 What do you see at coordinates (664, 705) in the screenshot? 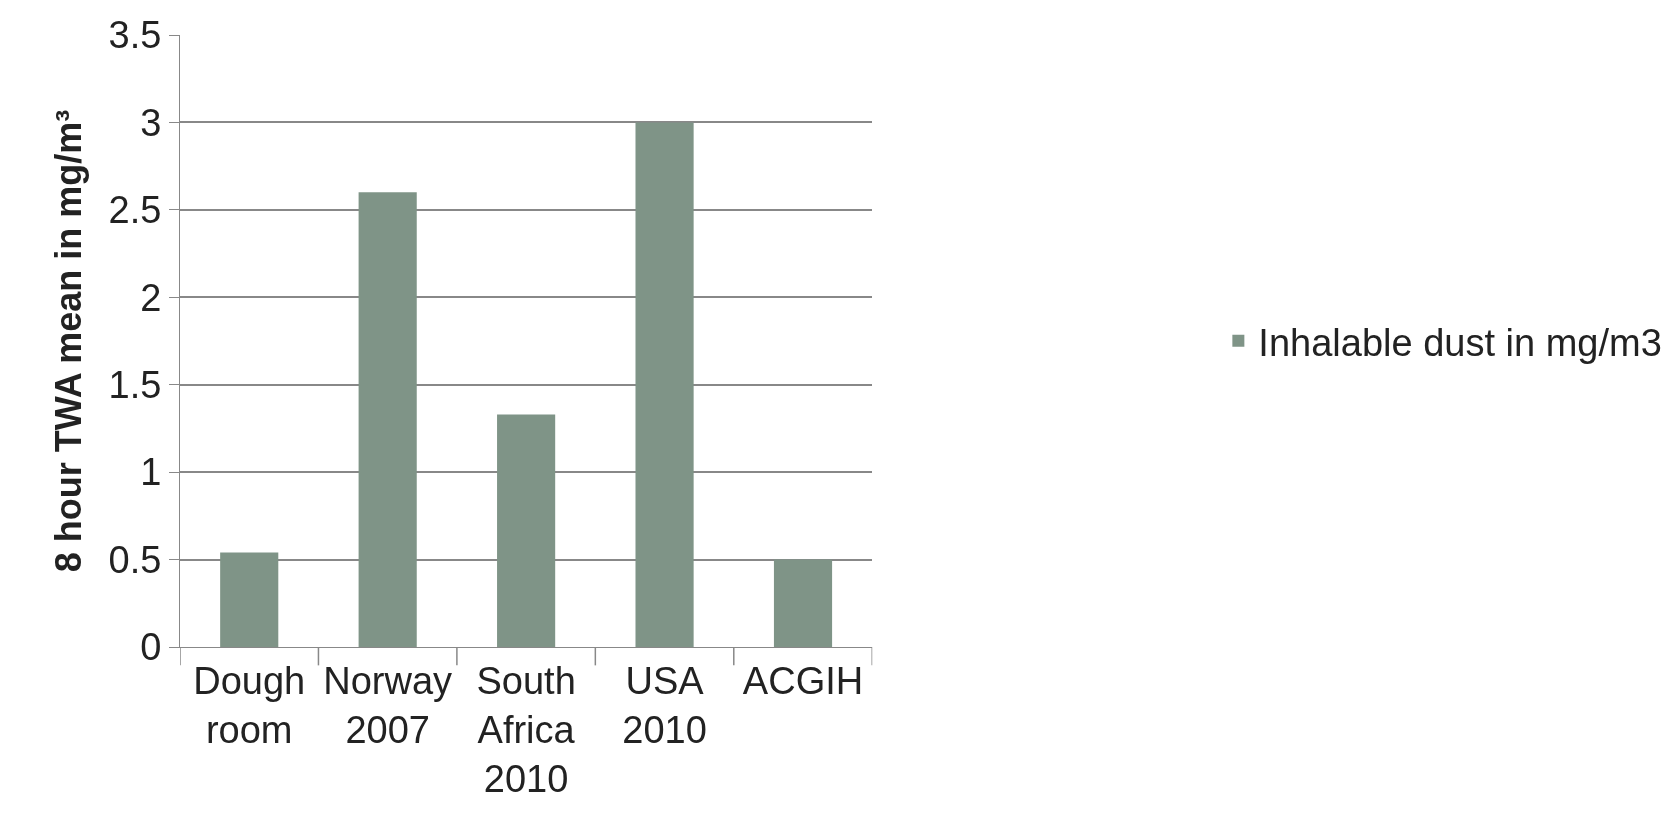
I see `x-tick-label: USA 2010` at bounding box center [664, 705].